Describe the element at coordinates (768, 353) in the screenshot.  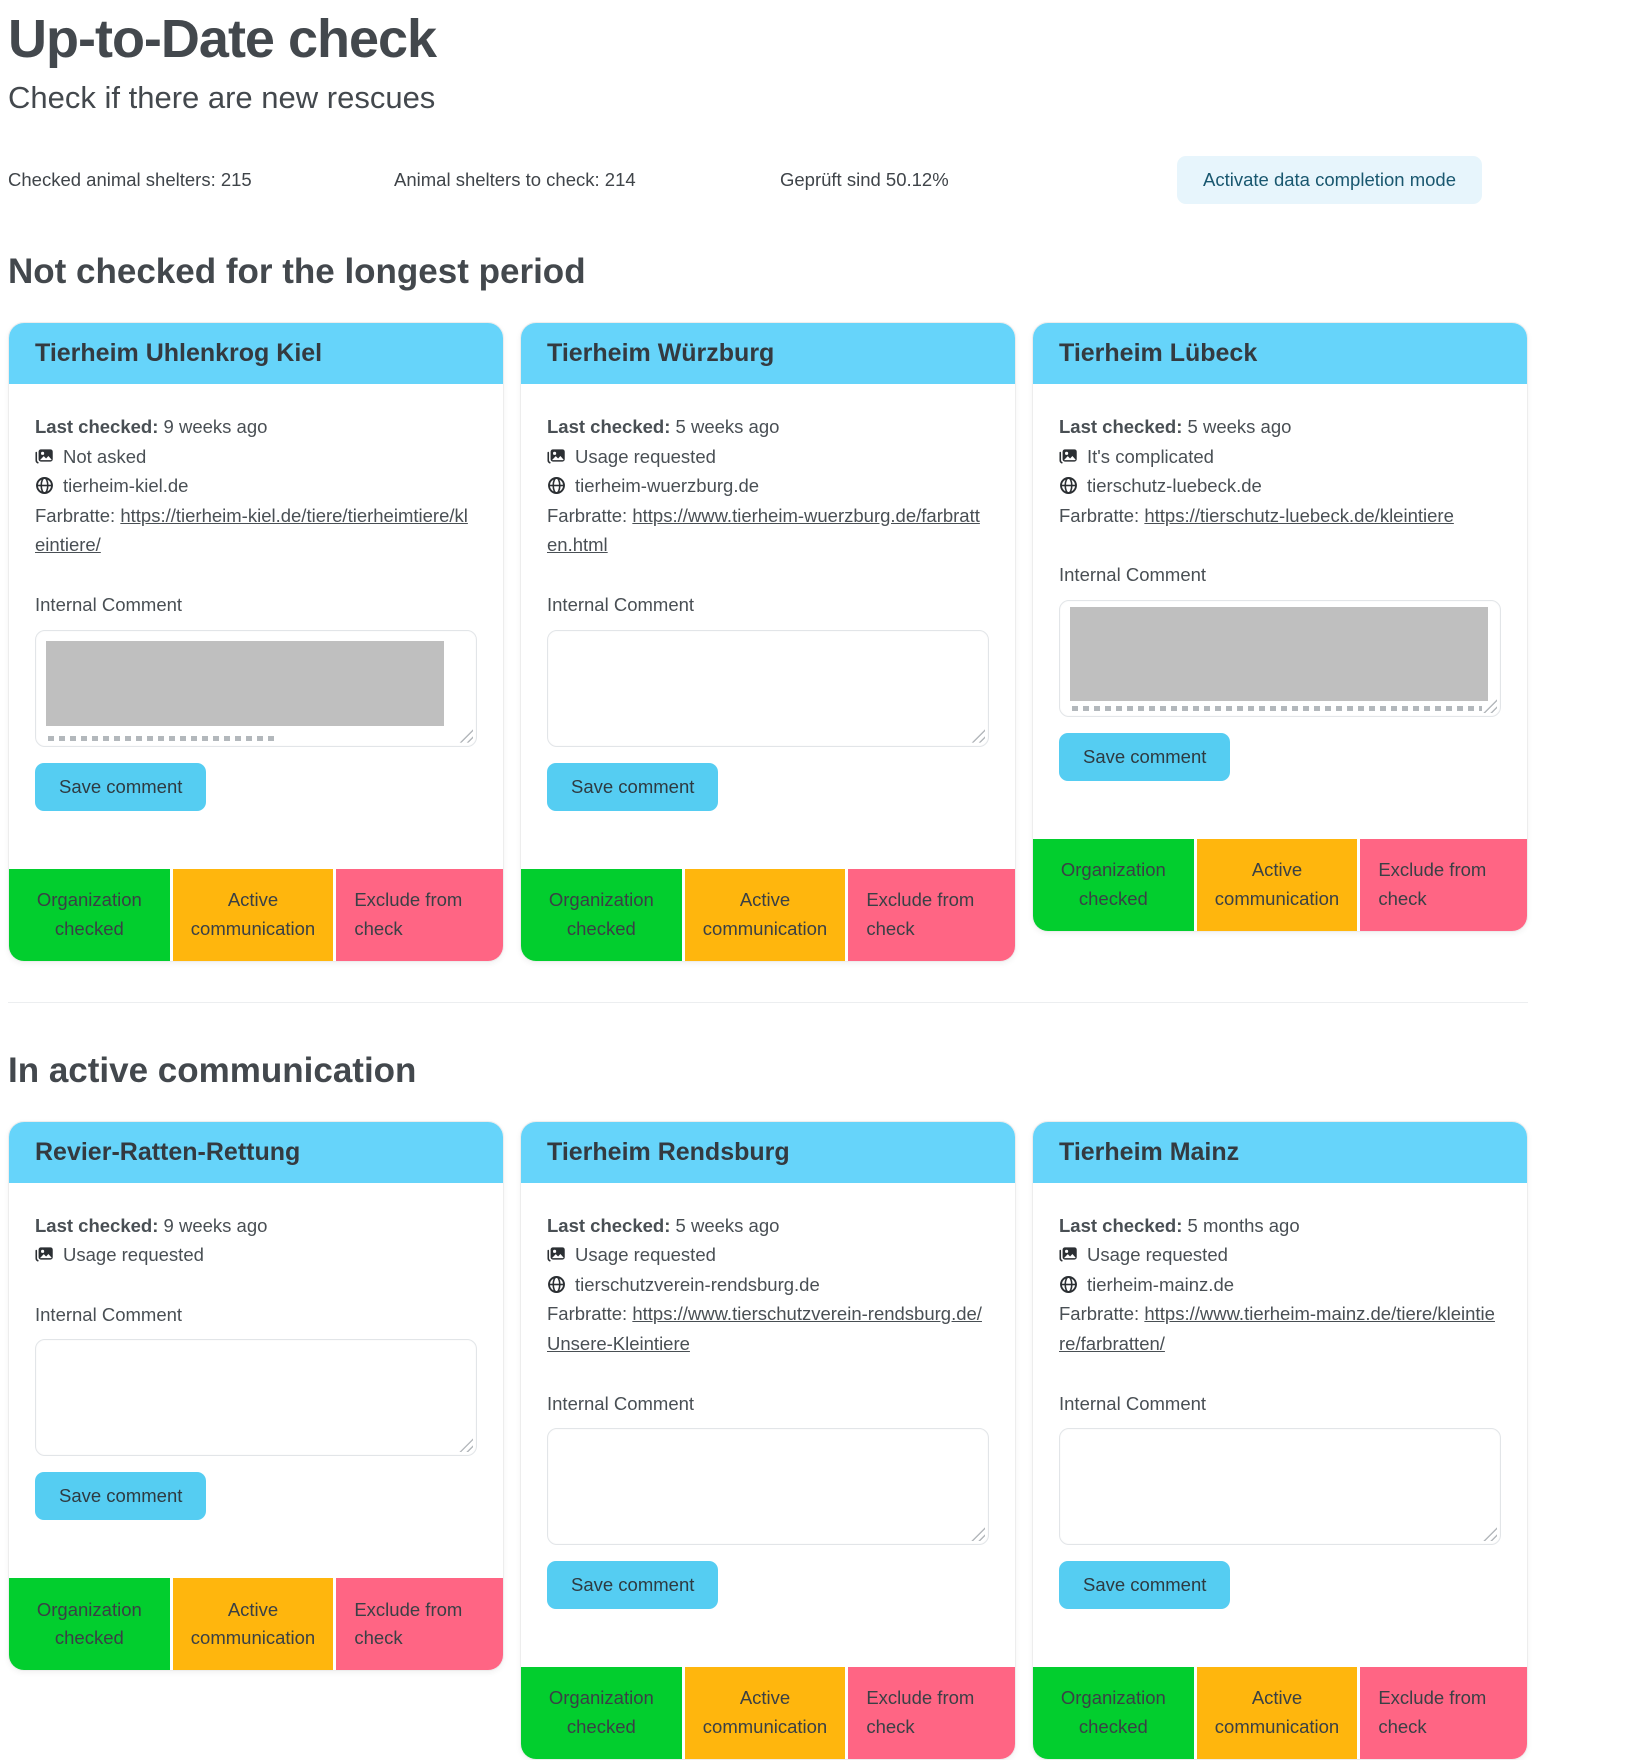
I see `card-title: Tierheim Würzburg` at that location.